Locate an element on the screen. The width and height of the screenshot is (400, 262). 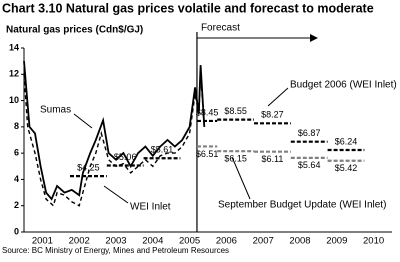
value-label: $6.24 is located at coordinates (346, 141).